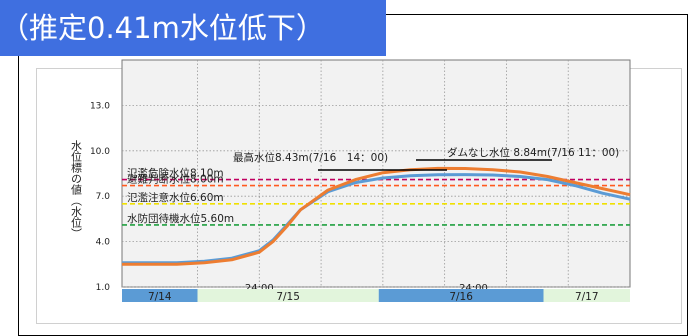 This screenshot has height=336, width=694. Describe the element at coordinates (103, 197) in the screenshot. I see `y-tick-label: 7.0` at that location.